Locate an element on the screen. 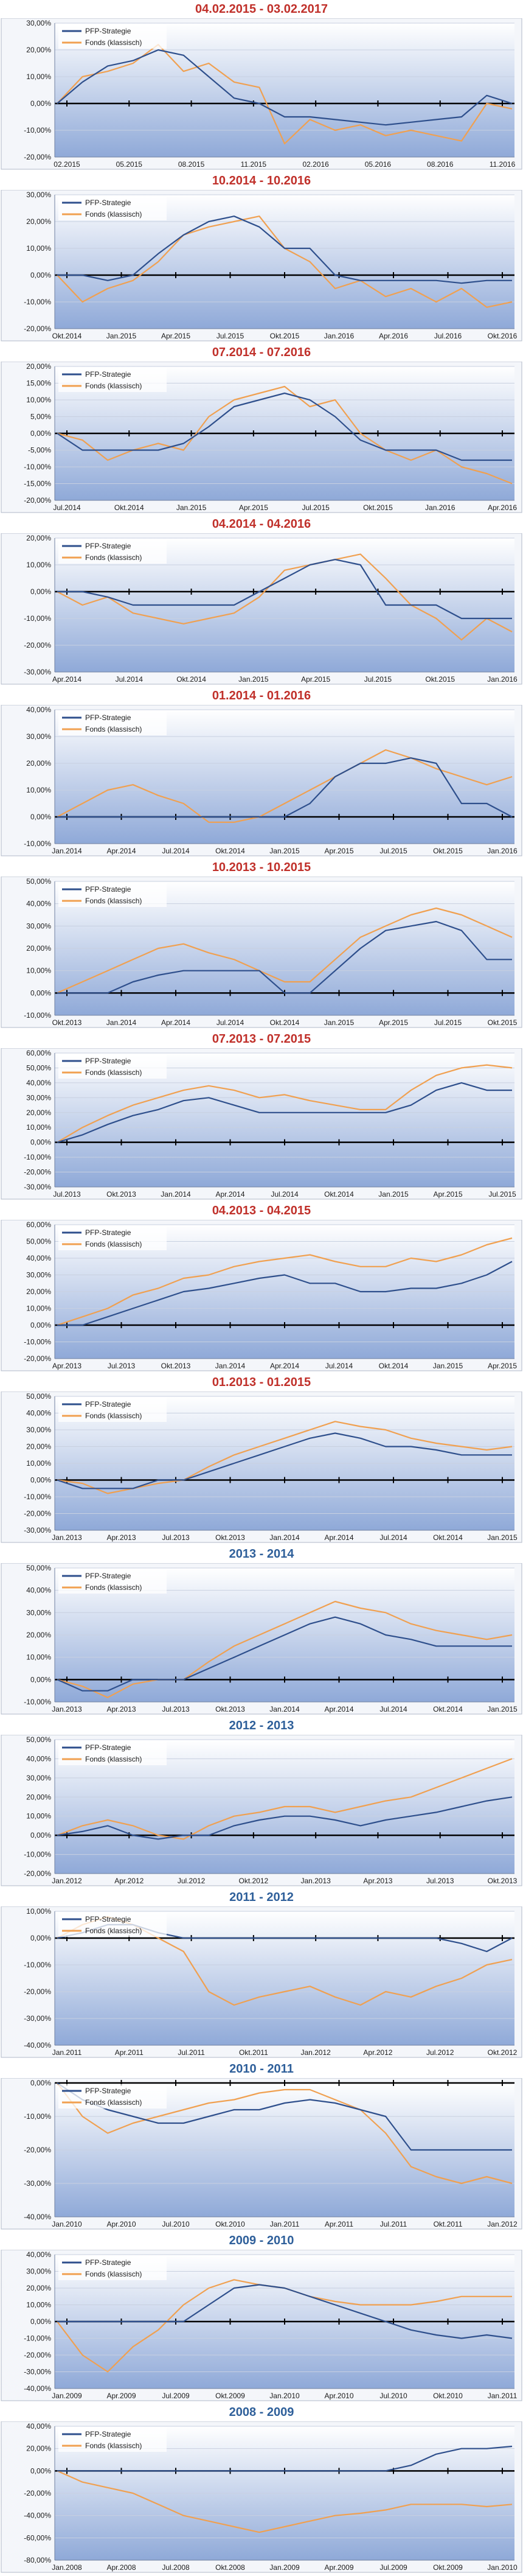  x-tick-label: Jan.2011 is located at coordinates (67, 2052).